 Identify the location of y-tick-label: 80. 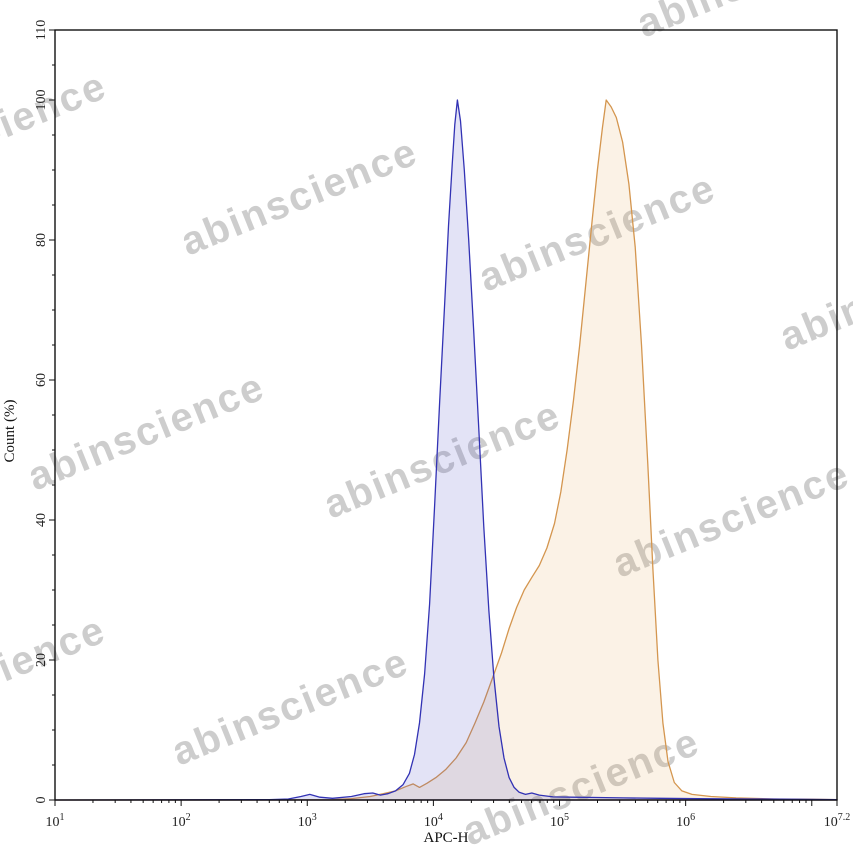
(41, 240).